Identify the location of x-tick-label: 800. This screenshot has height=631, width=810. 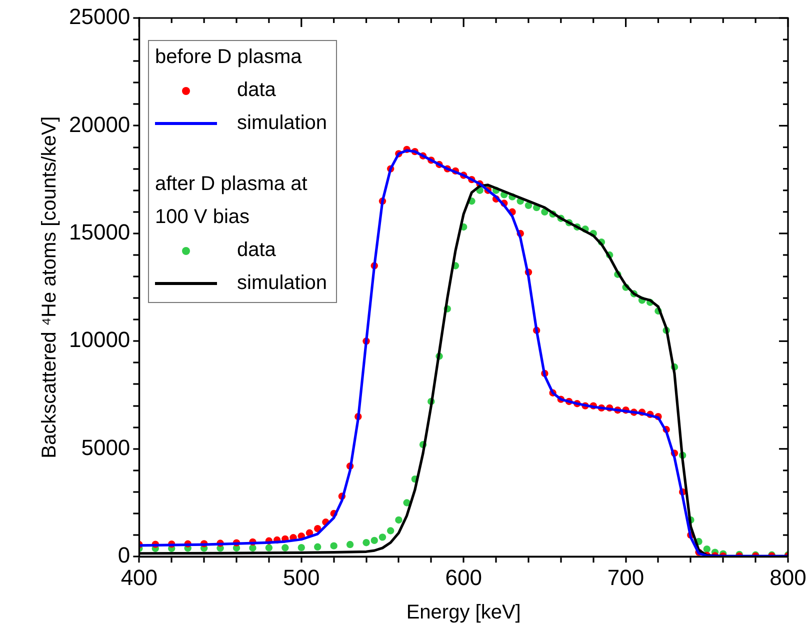
(788, 577).